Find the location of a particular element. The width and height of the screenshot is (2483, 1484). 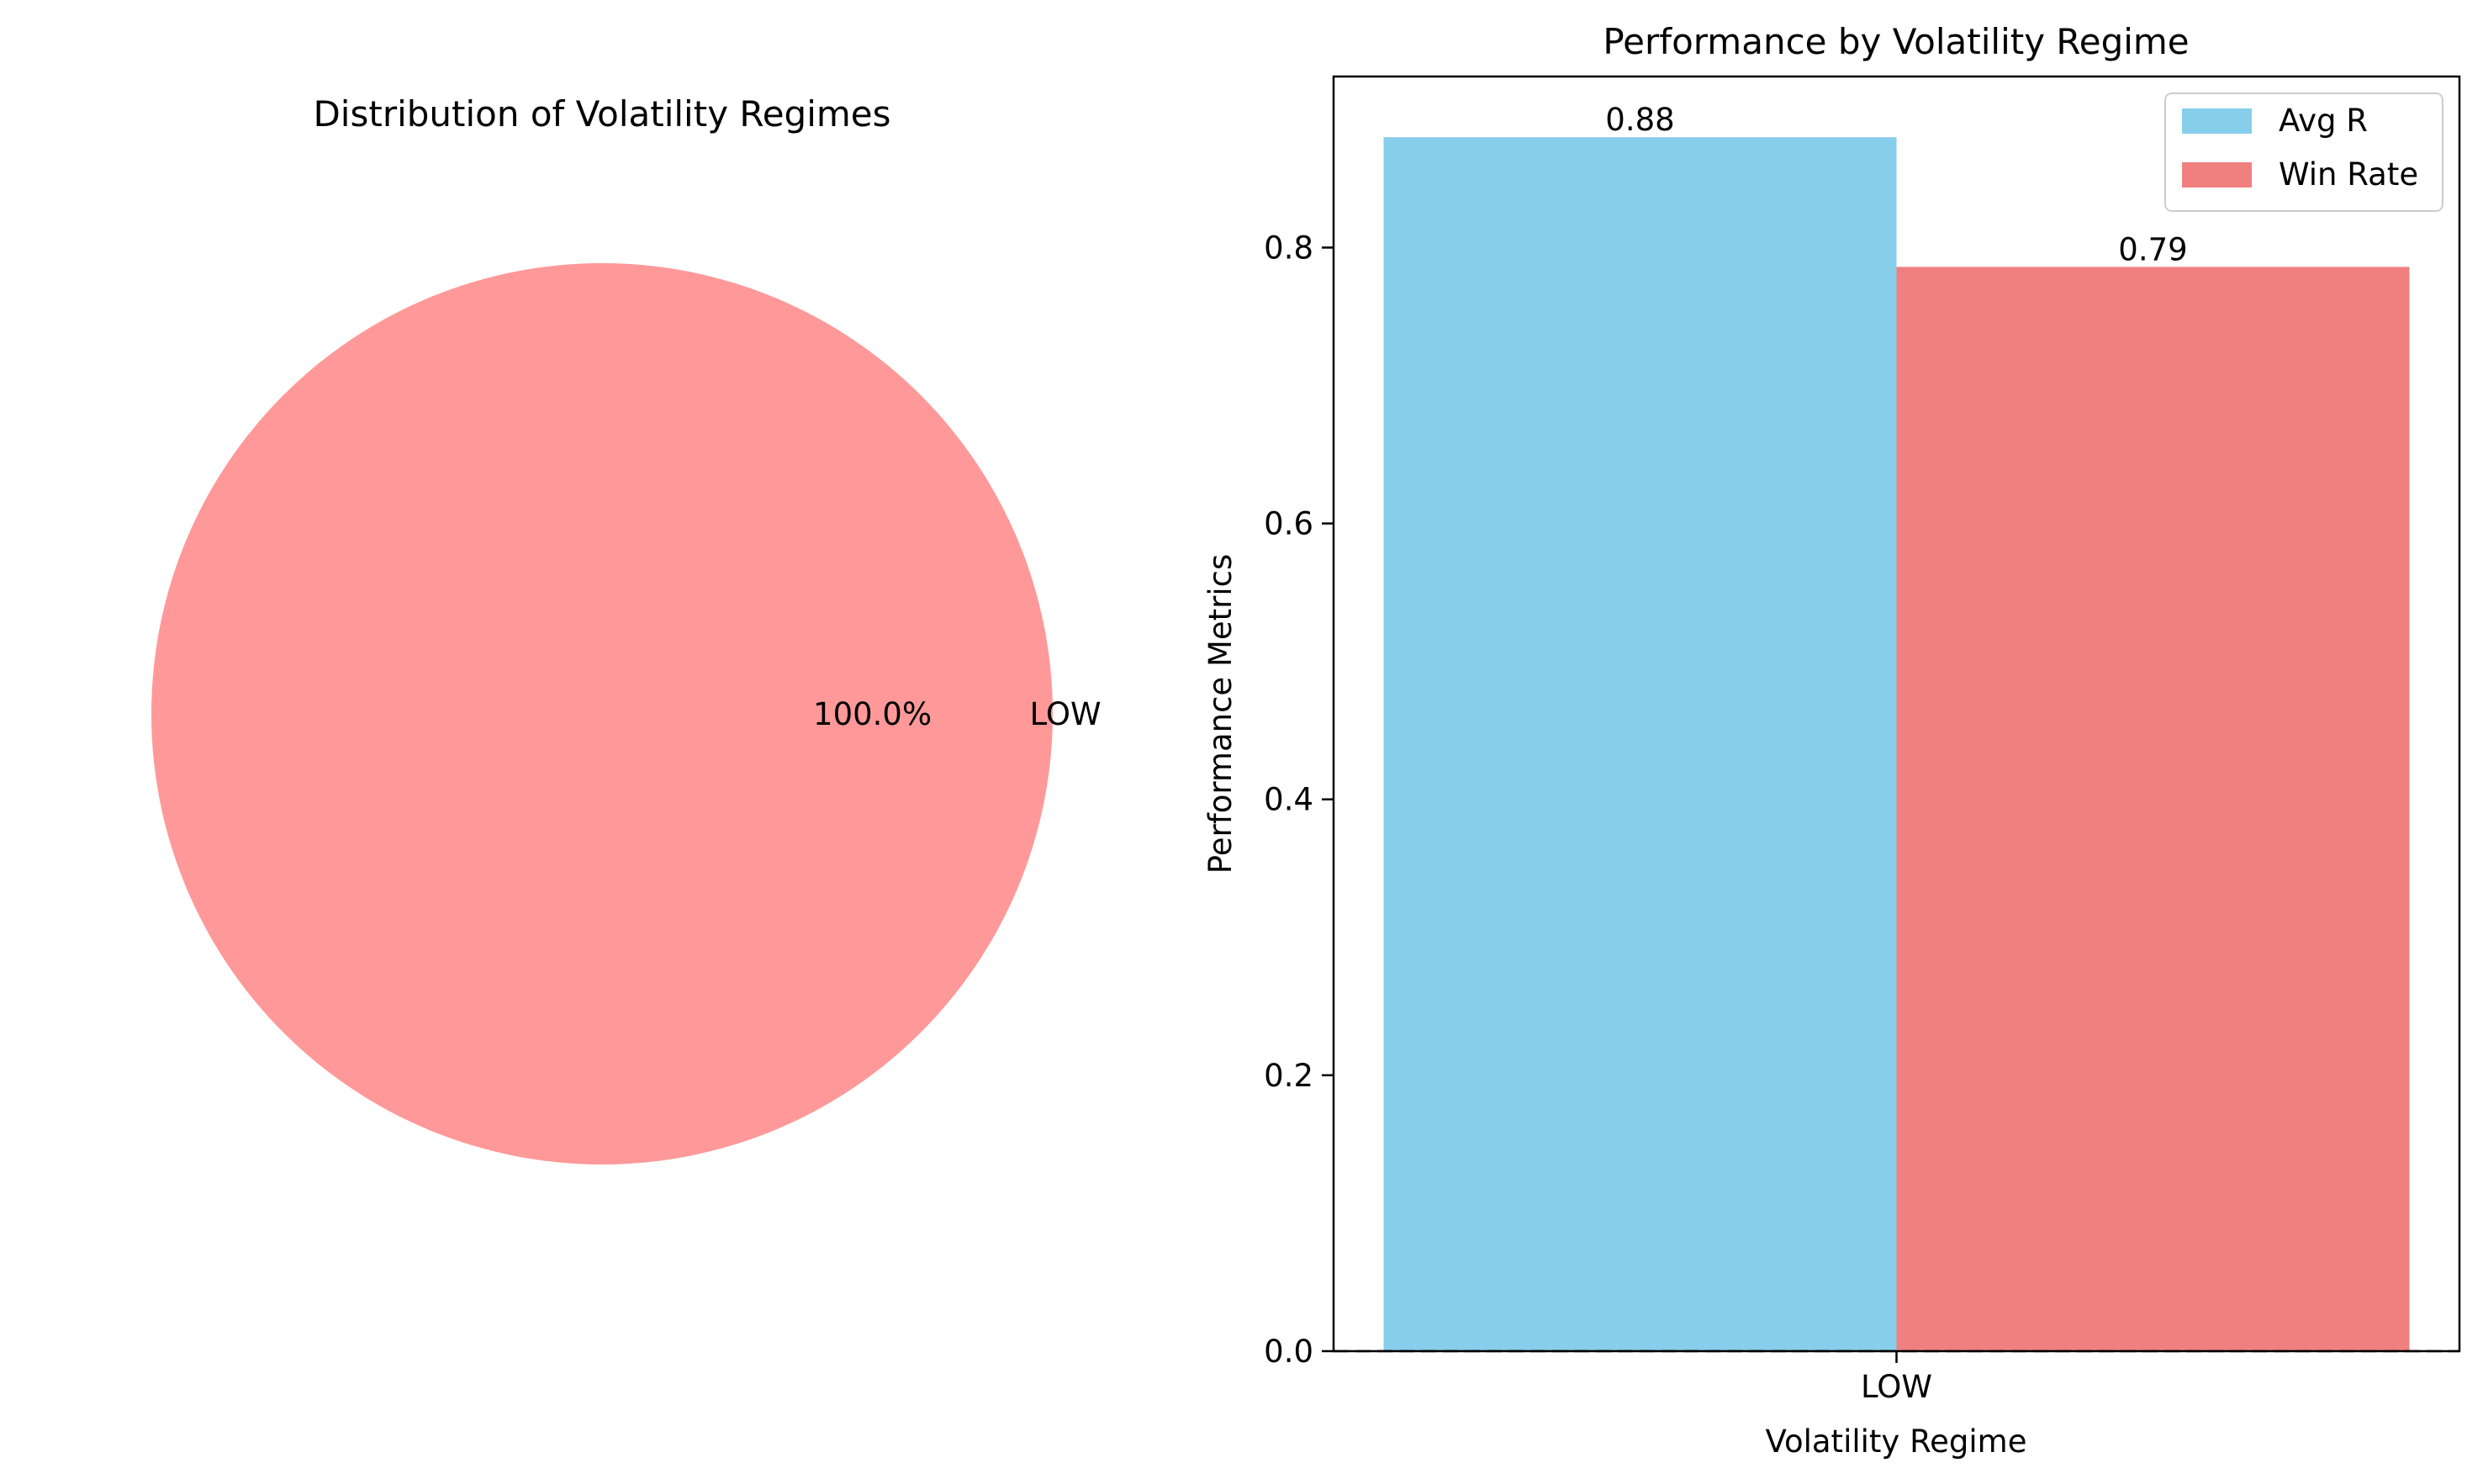

x-axis-label: Volatility Regime is located at coordinates (1896, 1441).